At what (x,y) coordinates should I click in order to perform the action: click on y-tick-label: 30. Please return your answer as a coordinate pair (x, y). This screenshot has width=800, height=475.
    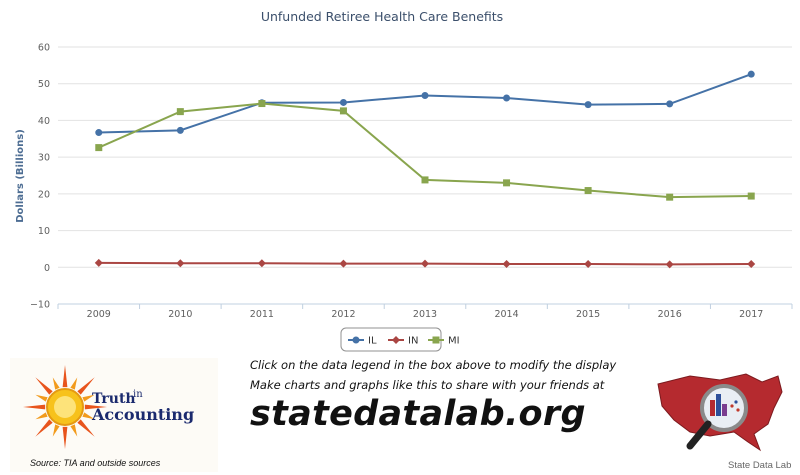
    Looking at the image, I should click on (44, 158).